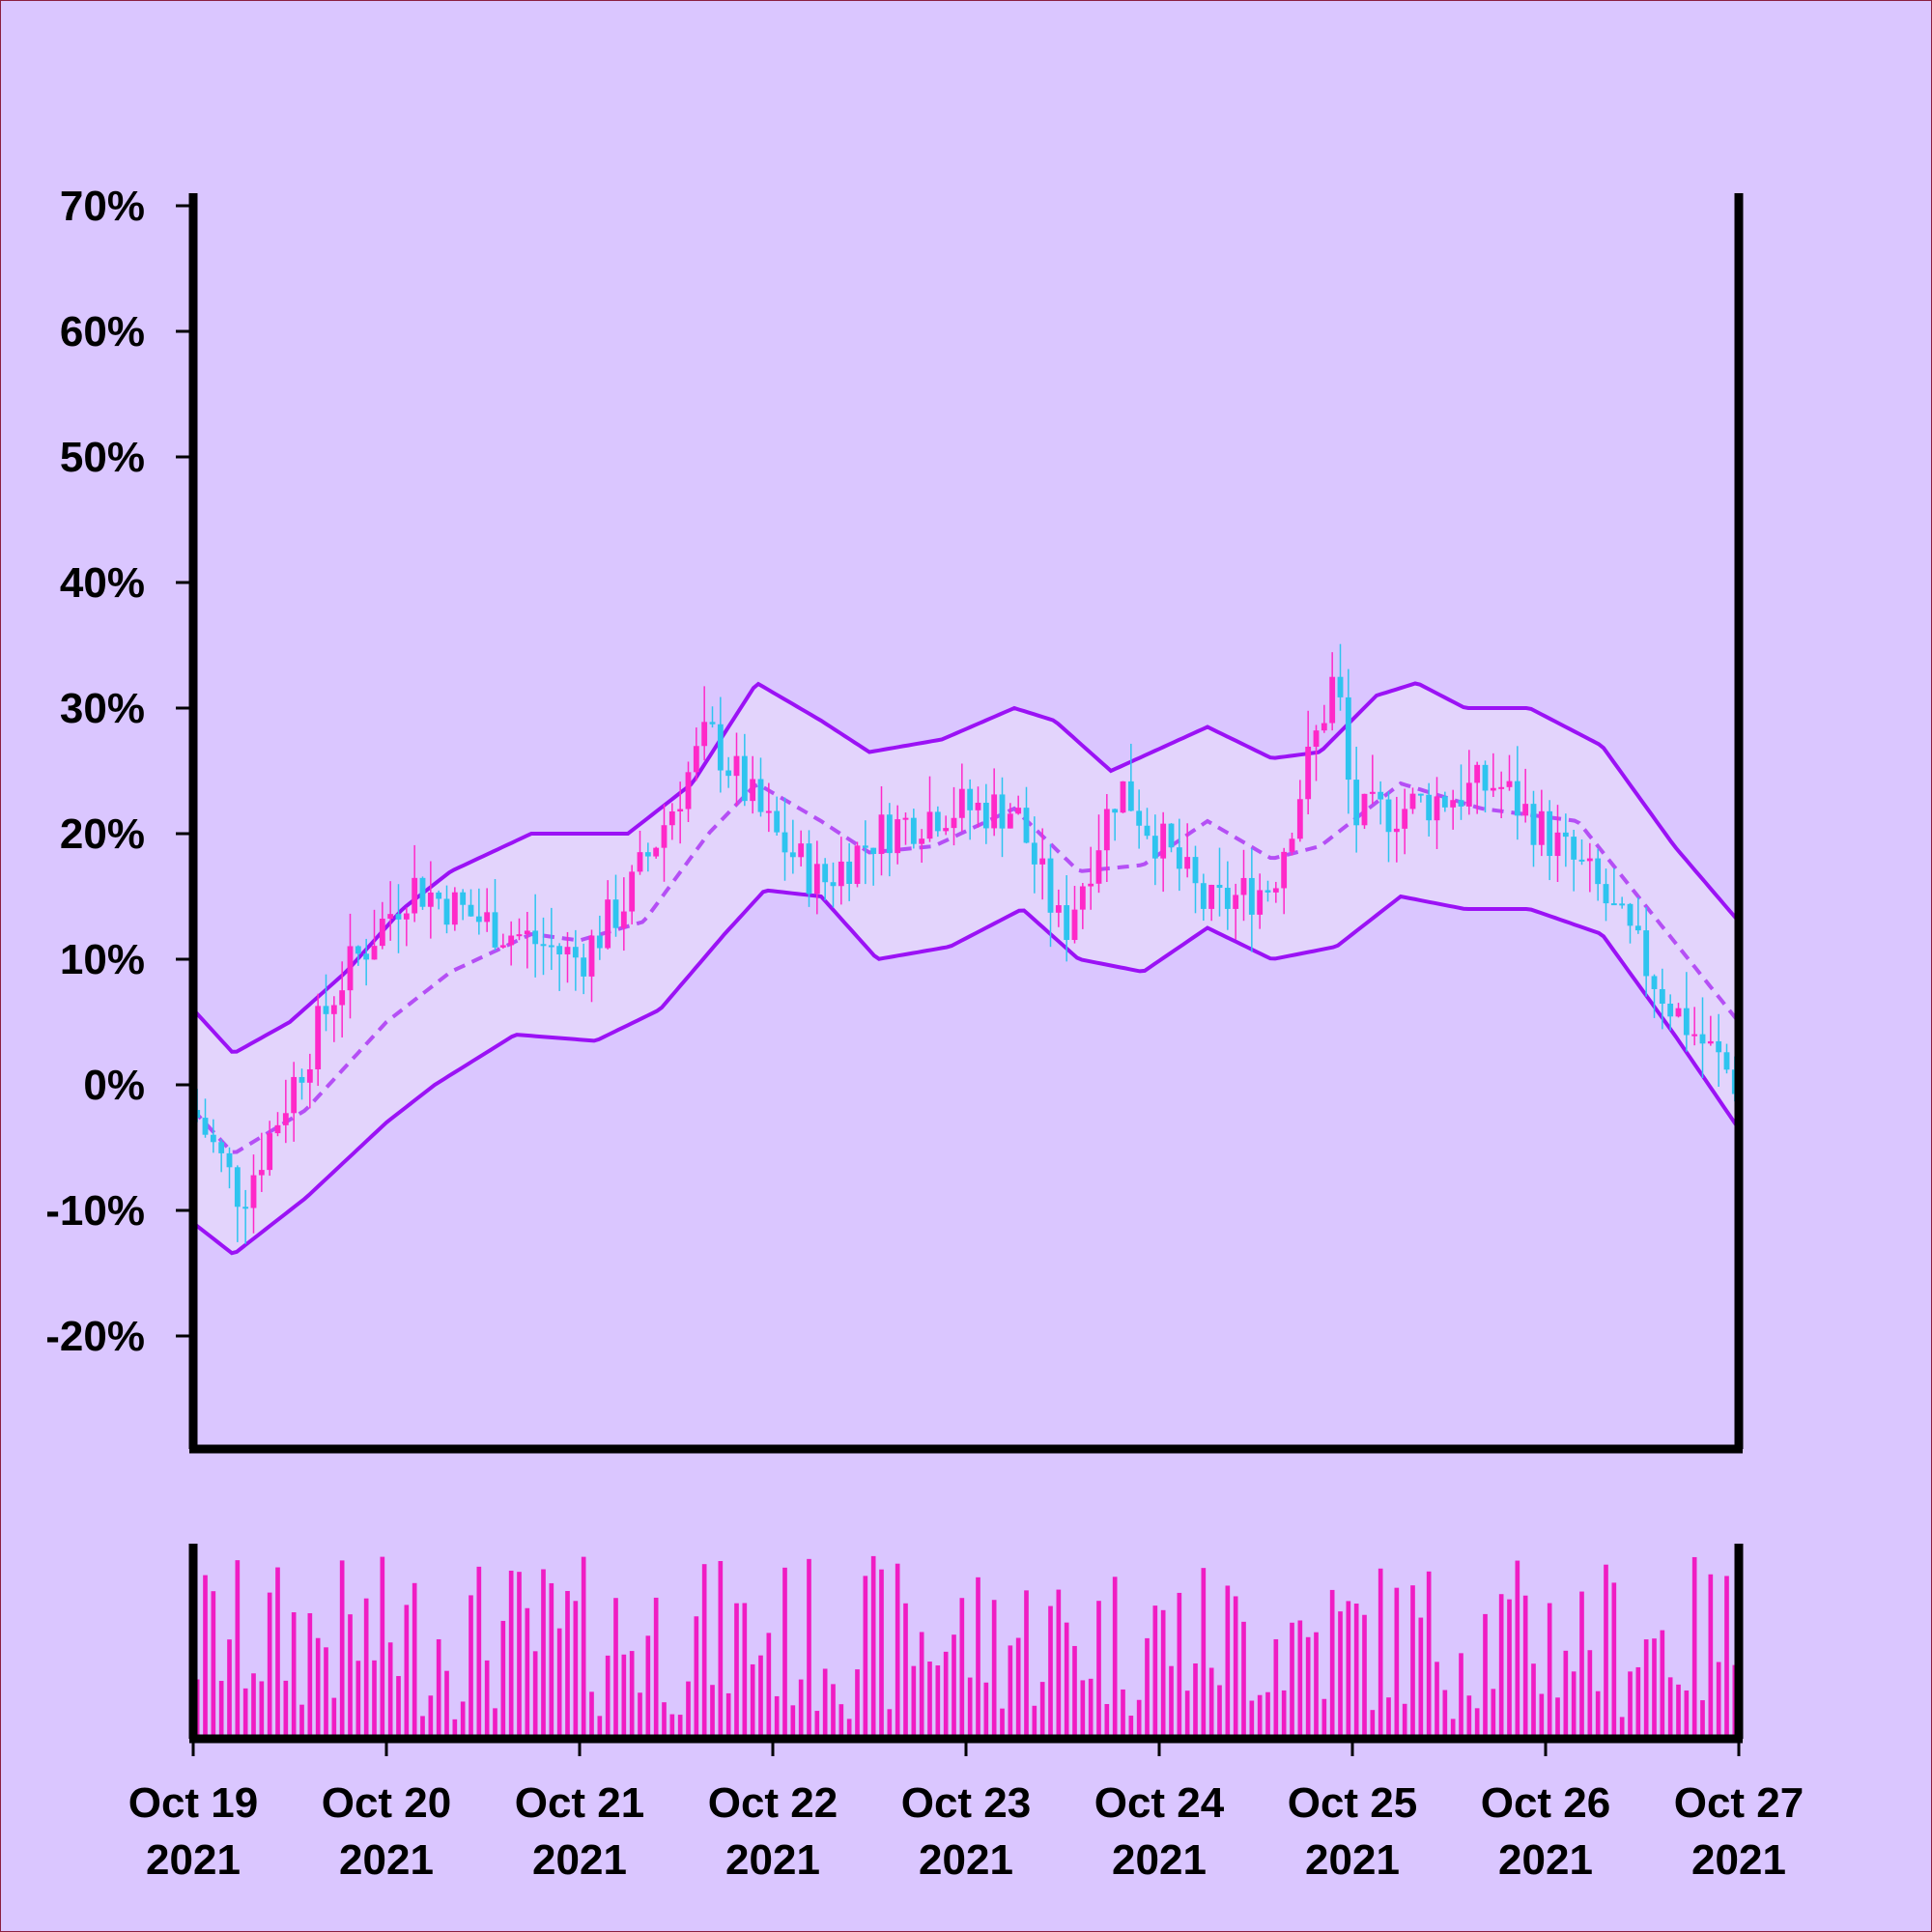 The image size is (1932, 1932). Describe the element at coordinates (1159, 1803) in the screenshot. I see `x-tick-label: Oct 24` at that location.